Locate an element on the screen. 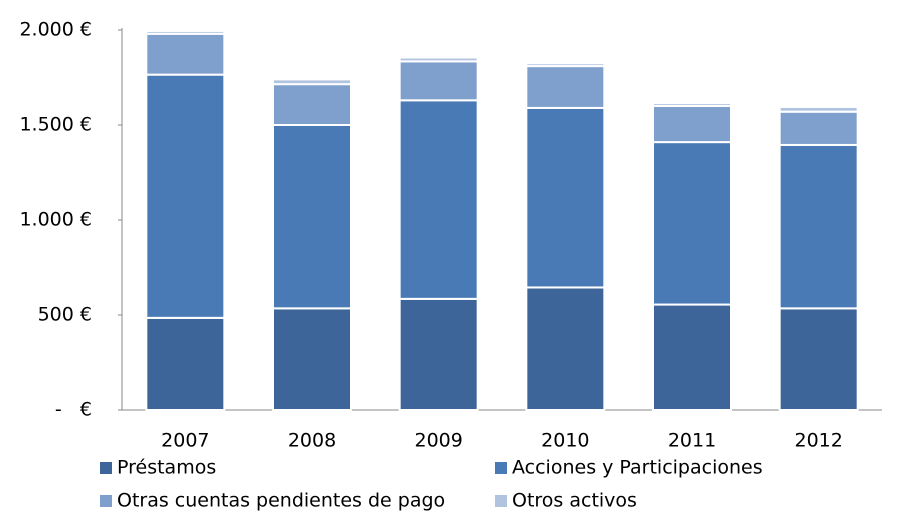 This screenshot has width=897, height=519. legend-label: Acciones y Participaciones is located at coordinates (637, 468).